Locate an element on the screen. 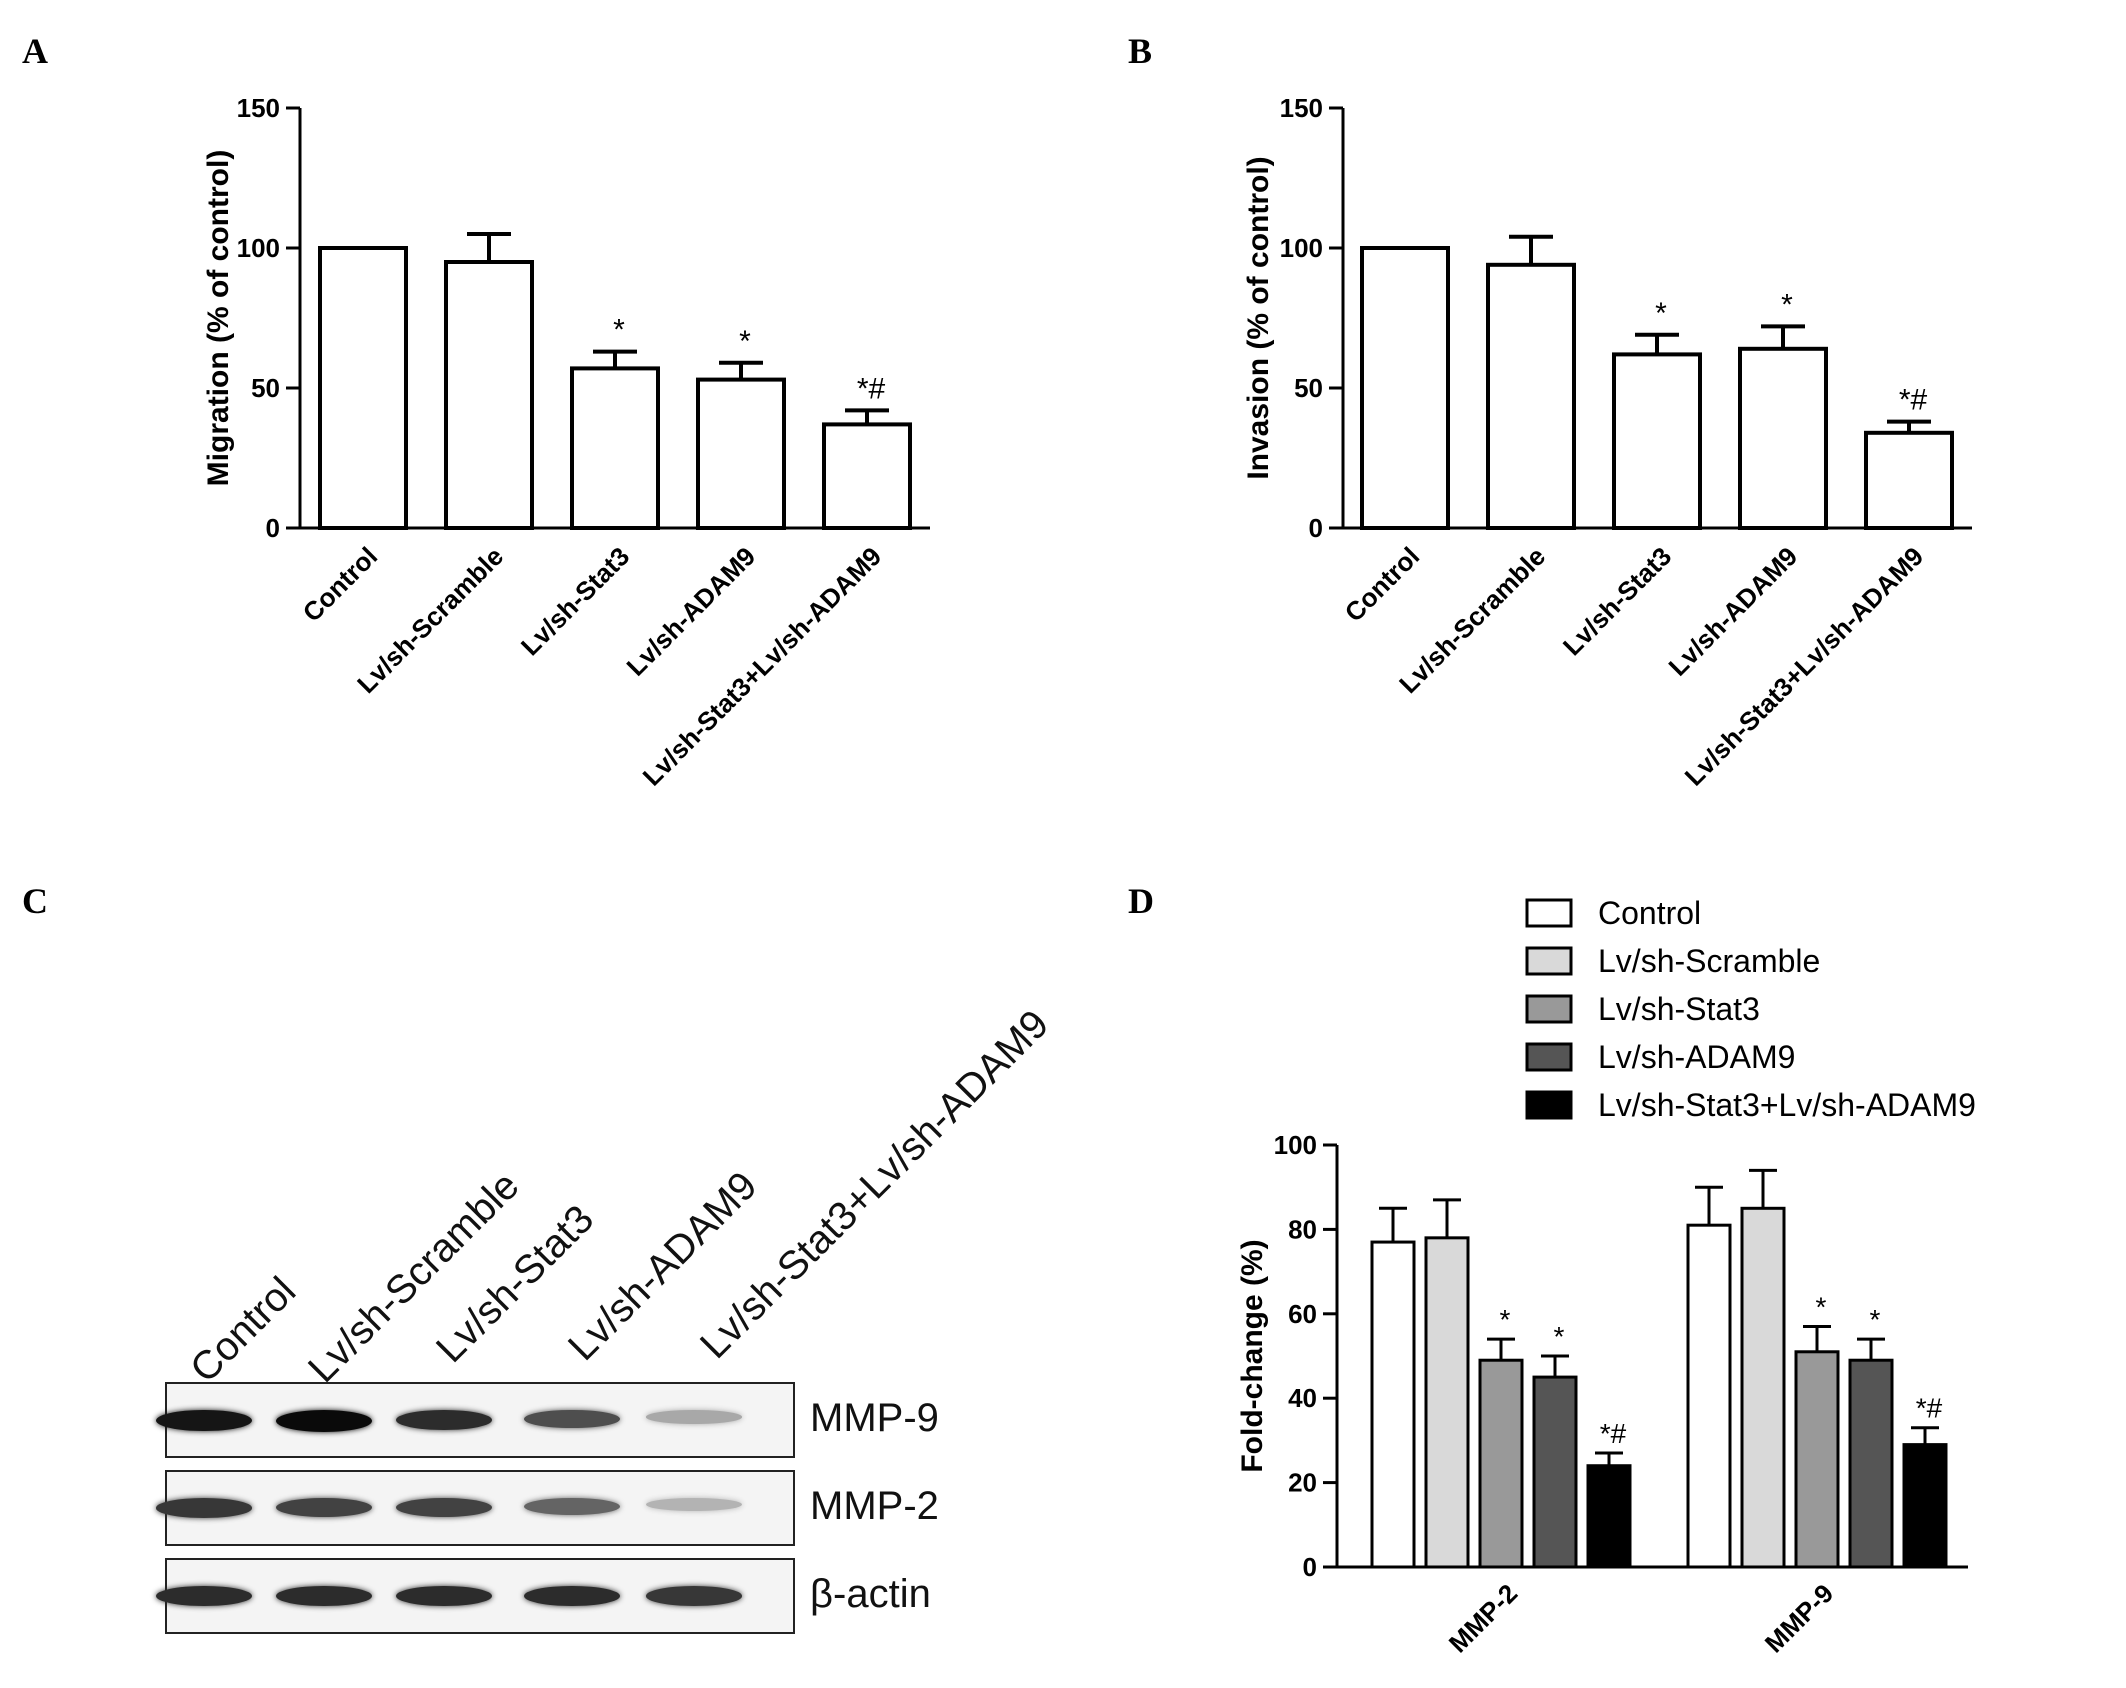 The height and width of the screenshot is (1688, 2126). chart-d-legend-label: Lv/sh-ADAM9 is located at coordinates (1696, 1057).